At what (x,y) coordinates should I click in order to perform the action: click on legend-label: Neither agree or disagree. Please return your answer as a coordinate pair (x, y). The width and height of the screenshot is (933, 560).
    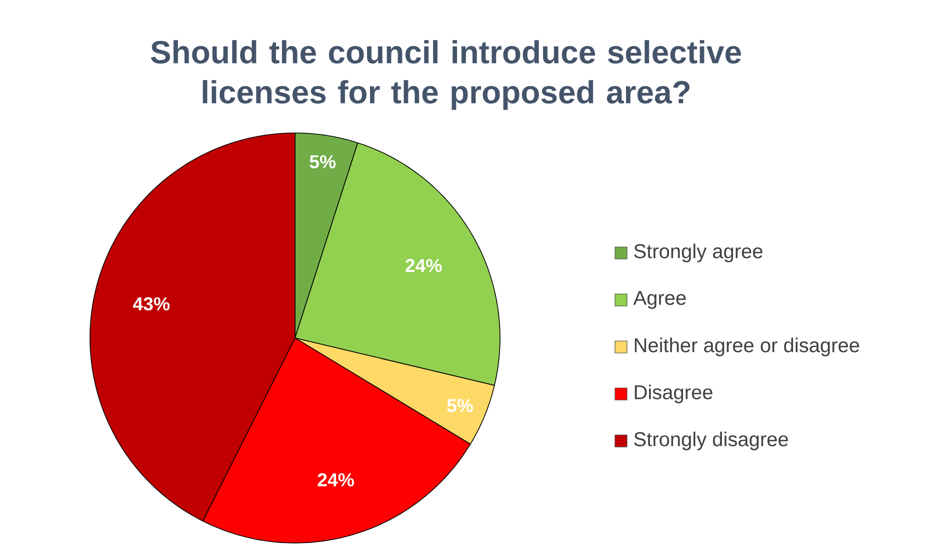
    Looking at the image, I should click on (747, 347).